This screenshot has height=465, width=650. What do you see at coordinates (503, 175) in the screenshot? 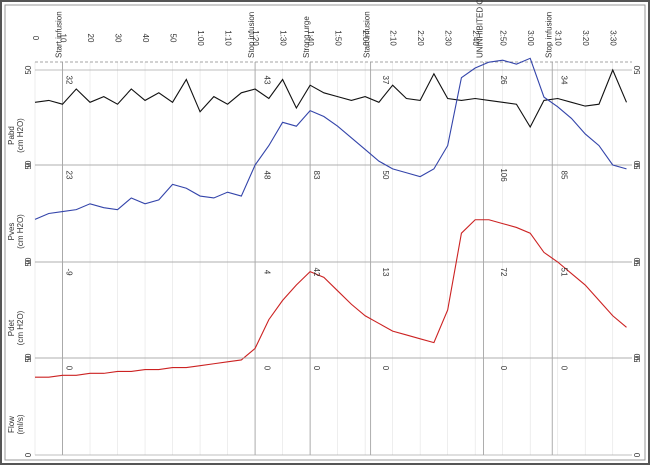
I see `reading-label: 106` at bounding box center [503, 175].